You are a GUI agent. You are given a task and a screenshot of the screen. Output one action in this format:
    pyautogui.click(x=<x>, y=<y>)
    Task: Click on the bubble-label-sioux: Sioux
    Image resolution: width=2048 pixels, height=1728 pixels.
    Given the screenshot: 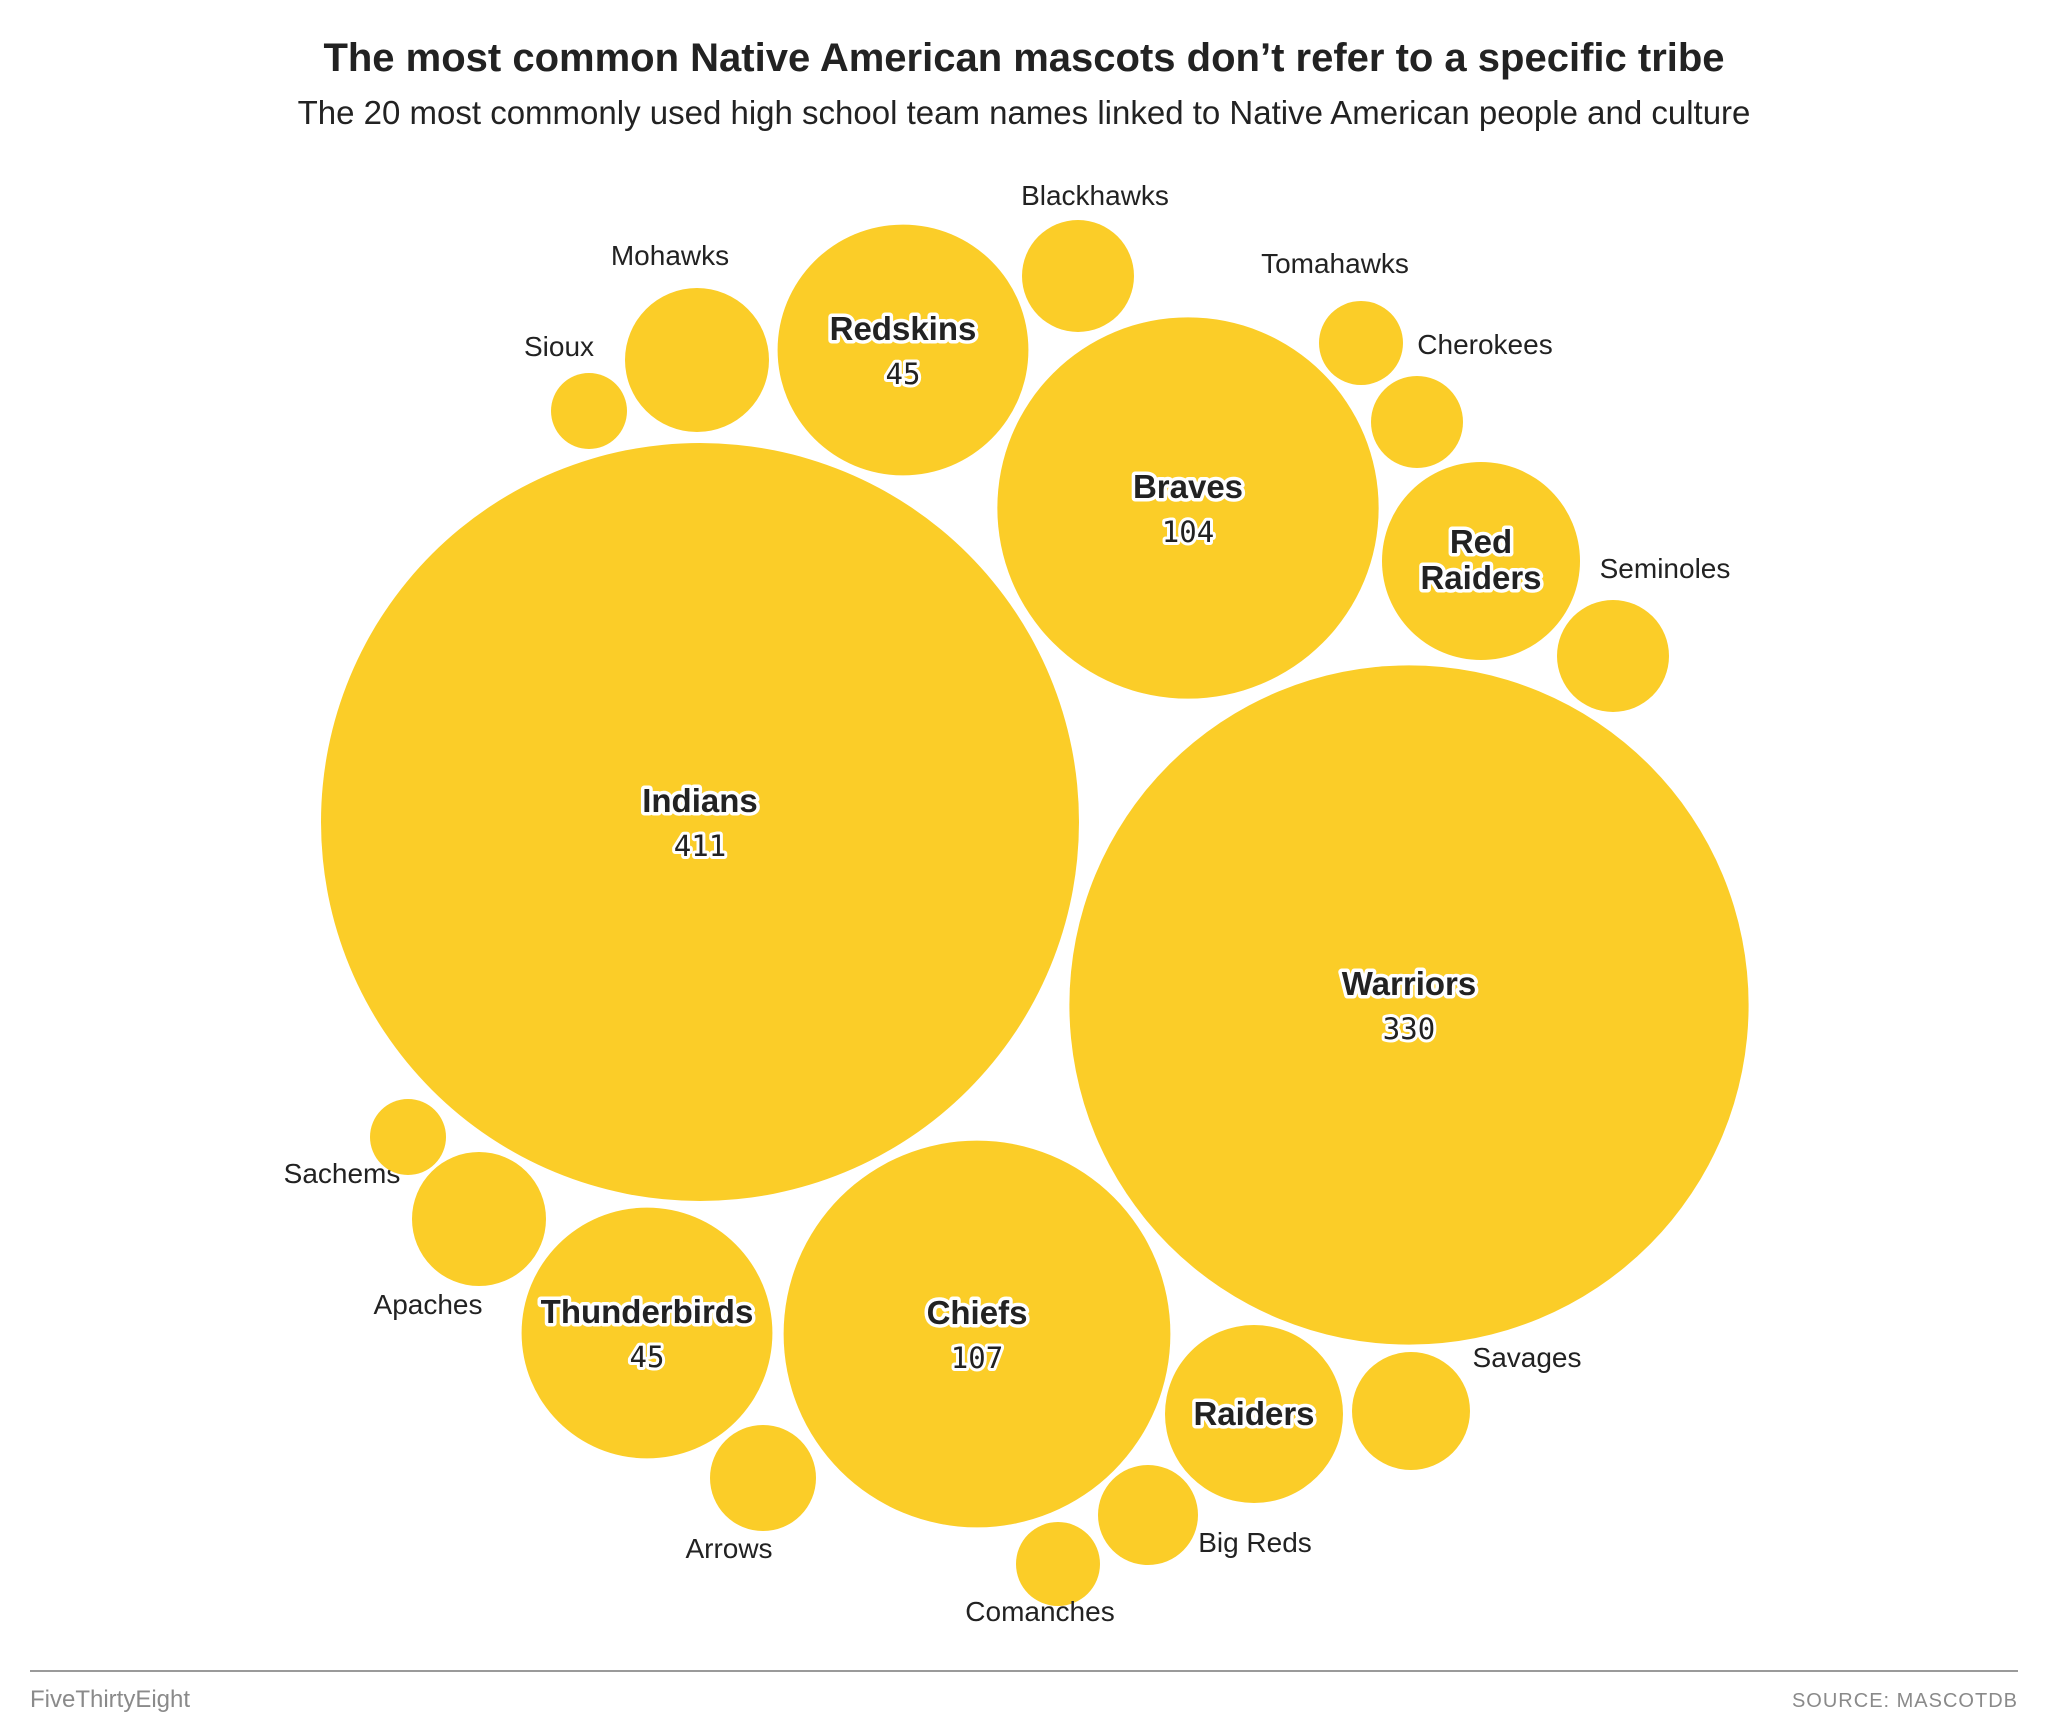 What is the action you would take?
    pyautogui.click(x=559, y=346)
    